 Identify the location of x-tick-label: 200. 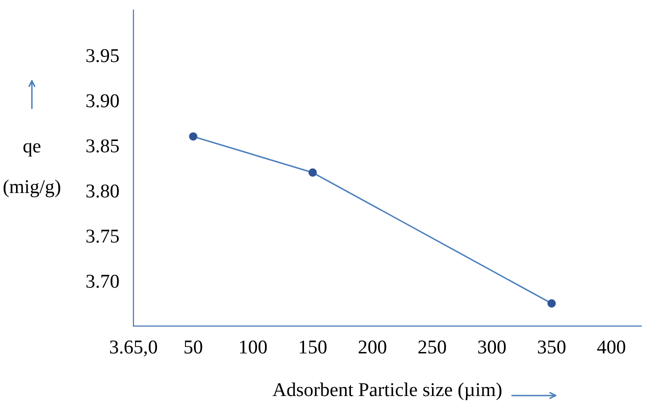
(372, 347).